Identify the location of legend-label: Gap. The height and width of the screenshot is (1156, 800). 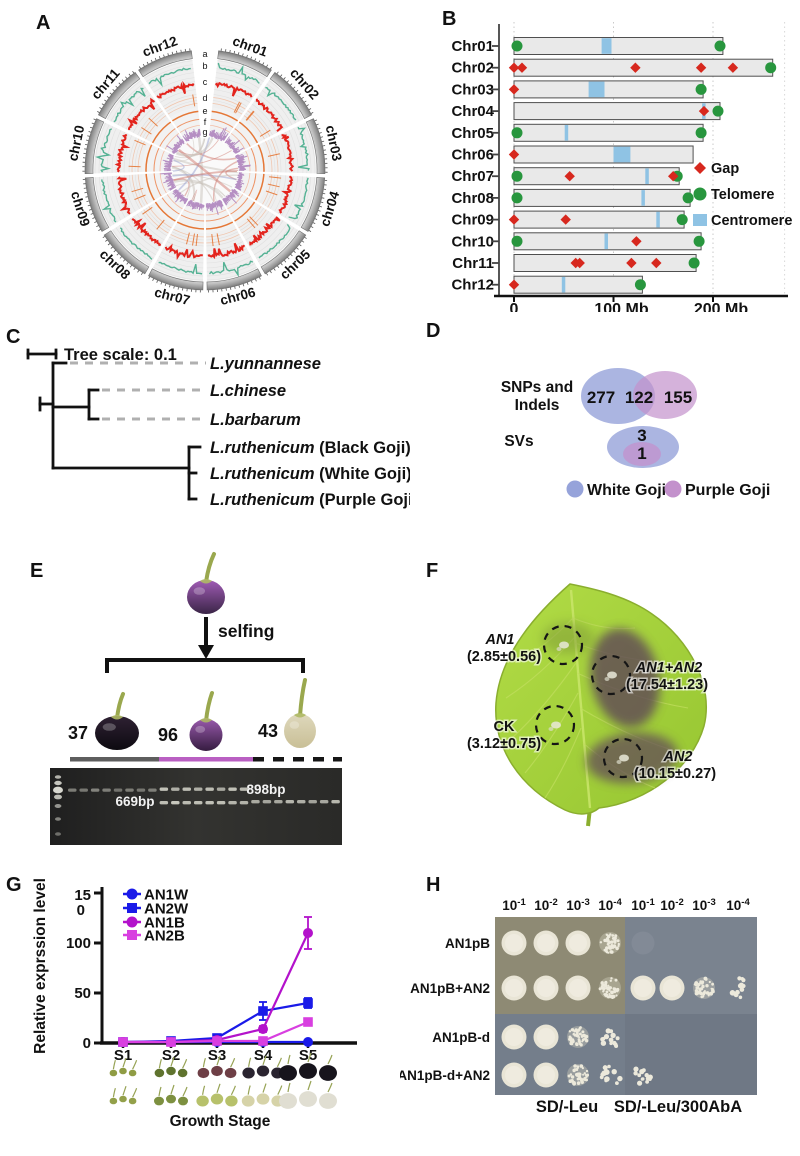
(725, 169).